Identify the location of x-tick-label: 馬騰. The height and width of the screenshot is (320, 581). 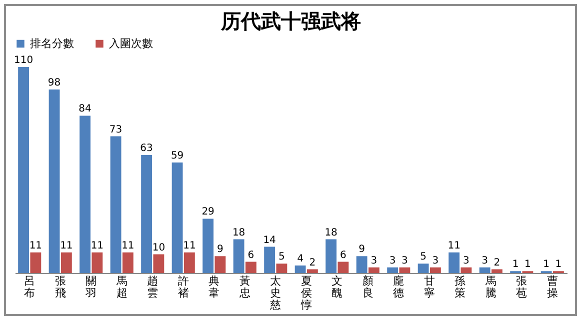
(490, 287).